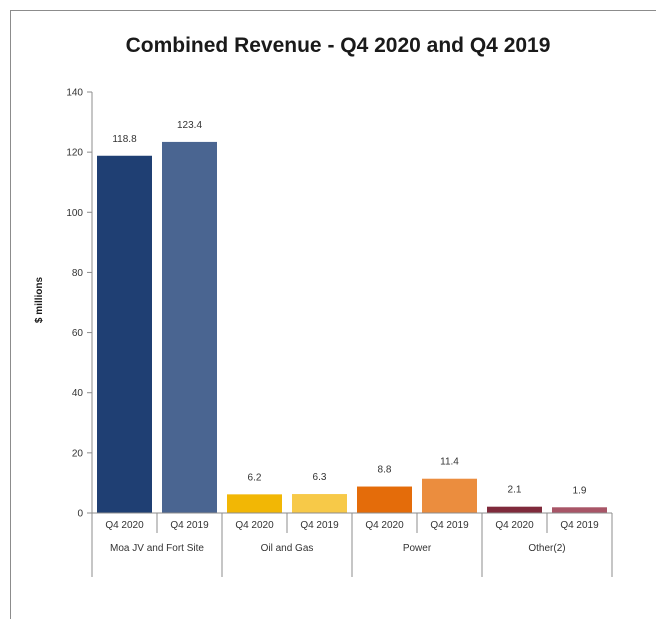  I want to click on y-tick-label: 140, so click(74, 93).